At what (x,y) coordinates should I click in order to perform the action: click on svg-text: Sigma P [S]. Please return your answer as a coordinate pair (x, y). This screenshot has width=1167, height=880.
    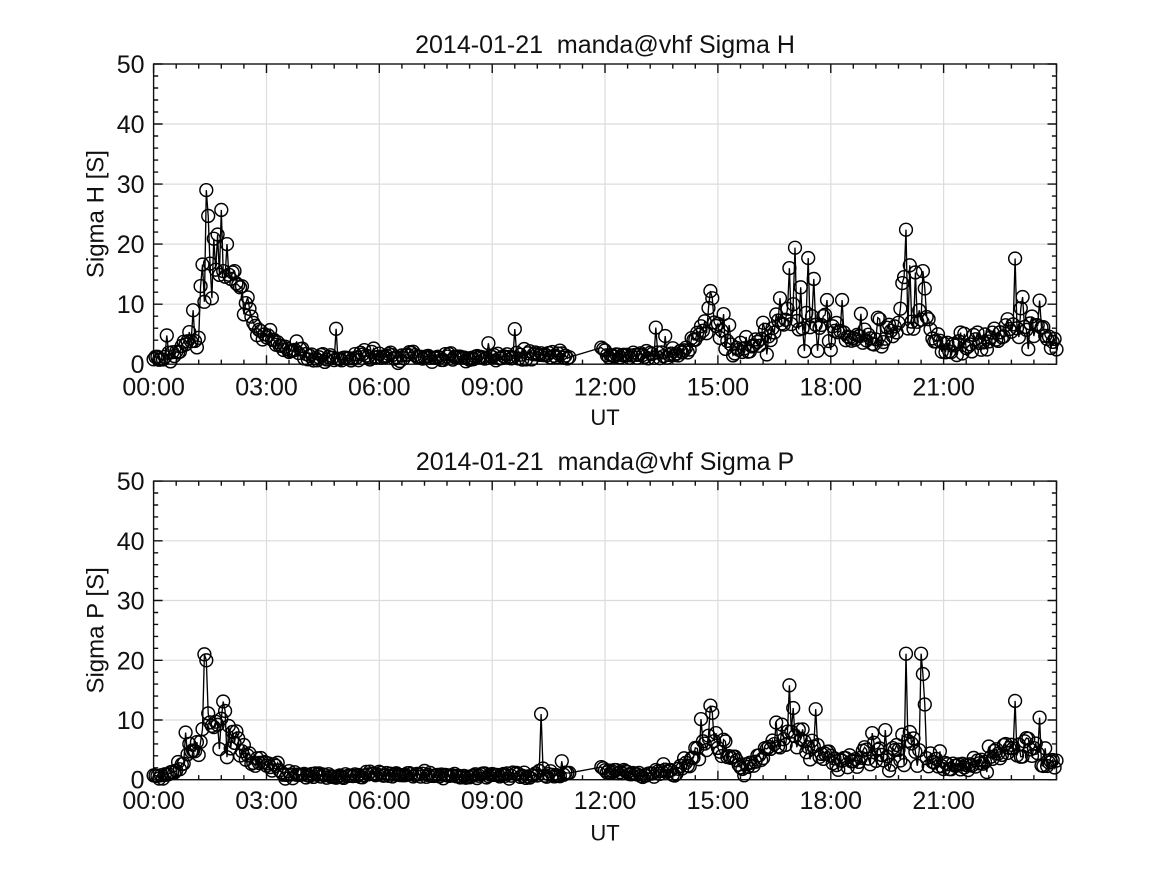
    Looking at the image, I should click on (96, 630).